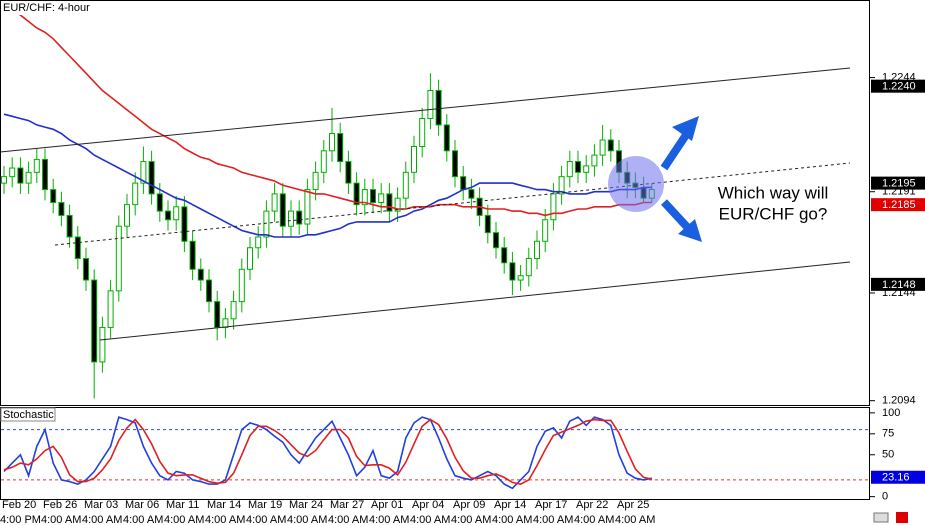  I want to click on x-tick-label: Feb 26, so click(60, 505).